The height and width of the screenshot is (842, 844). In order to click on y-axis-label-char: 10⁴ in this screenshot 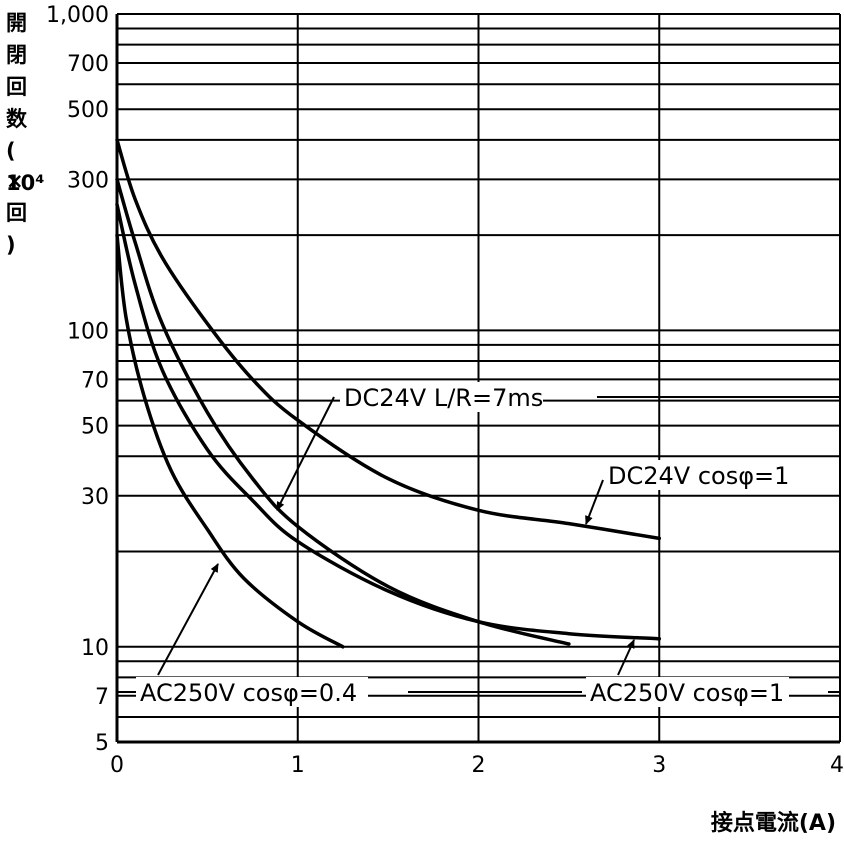, I will do `click(25, 183)`.